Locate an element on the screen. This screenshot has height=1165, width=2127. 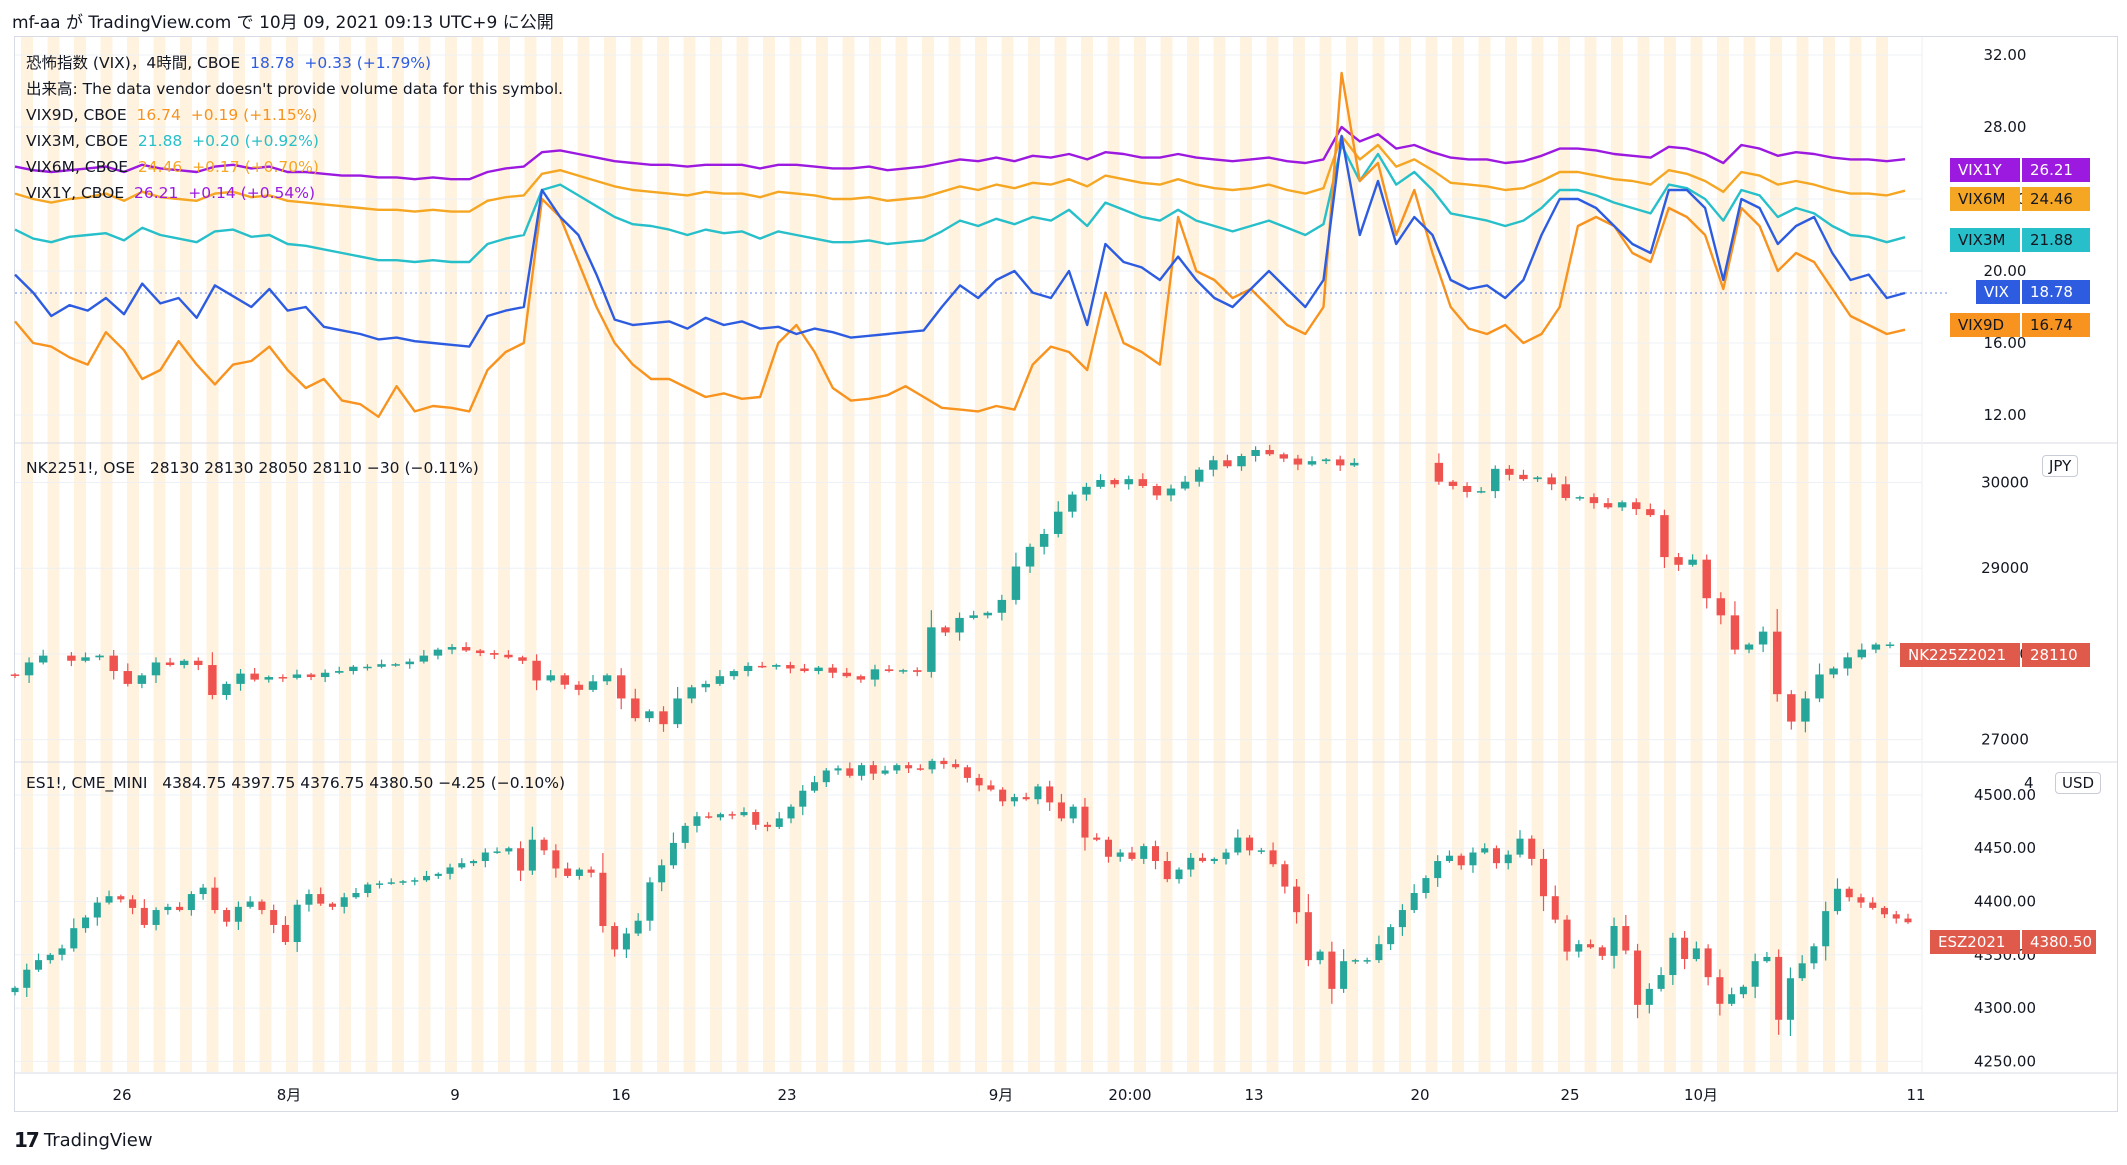
vix3m-legend-change: +0.20 (+0.92%) is located at coordinates (255, 141).